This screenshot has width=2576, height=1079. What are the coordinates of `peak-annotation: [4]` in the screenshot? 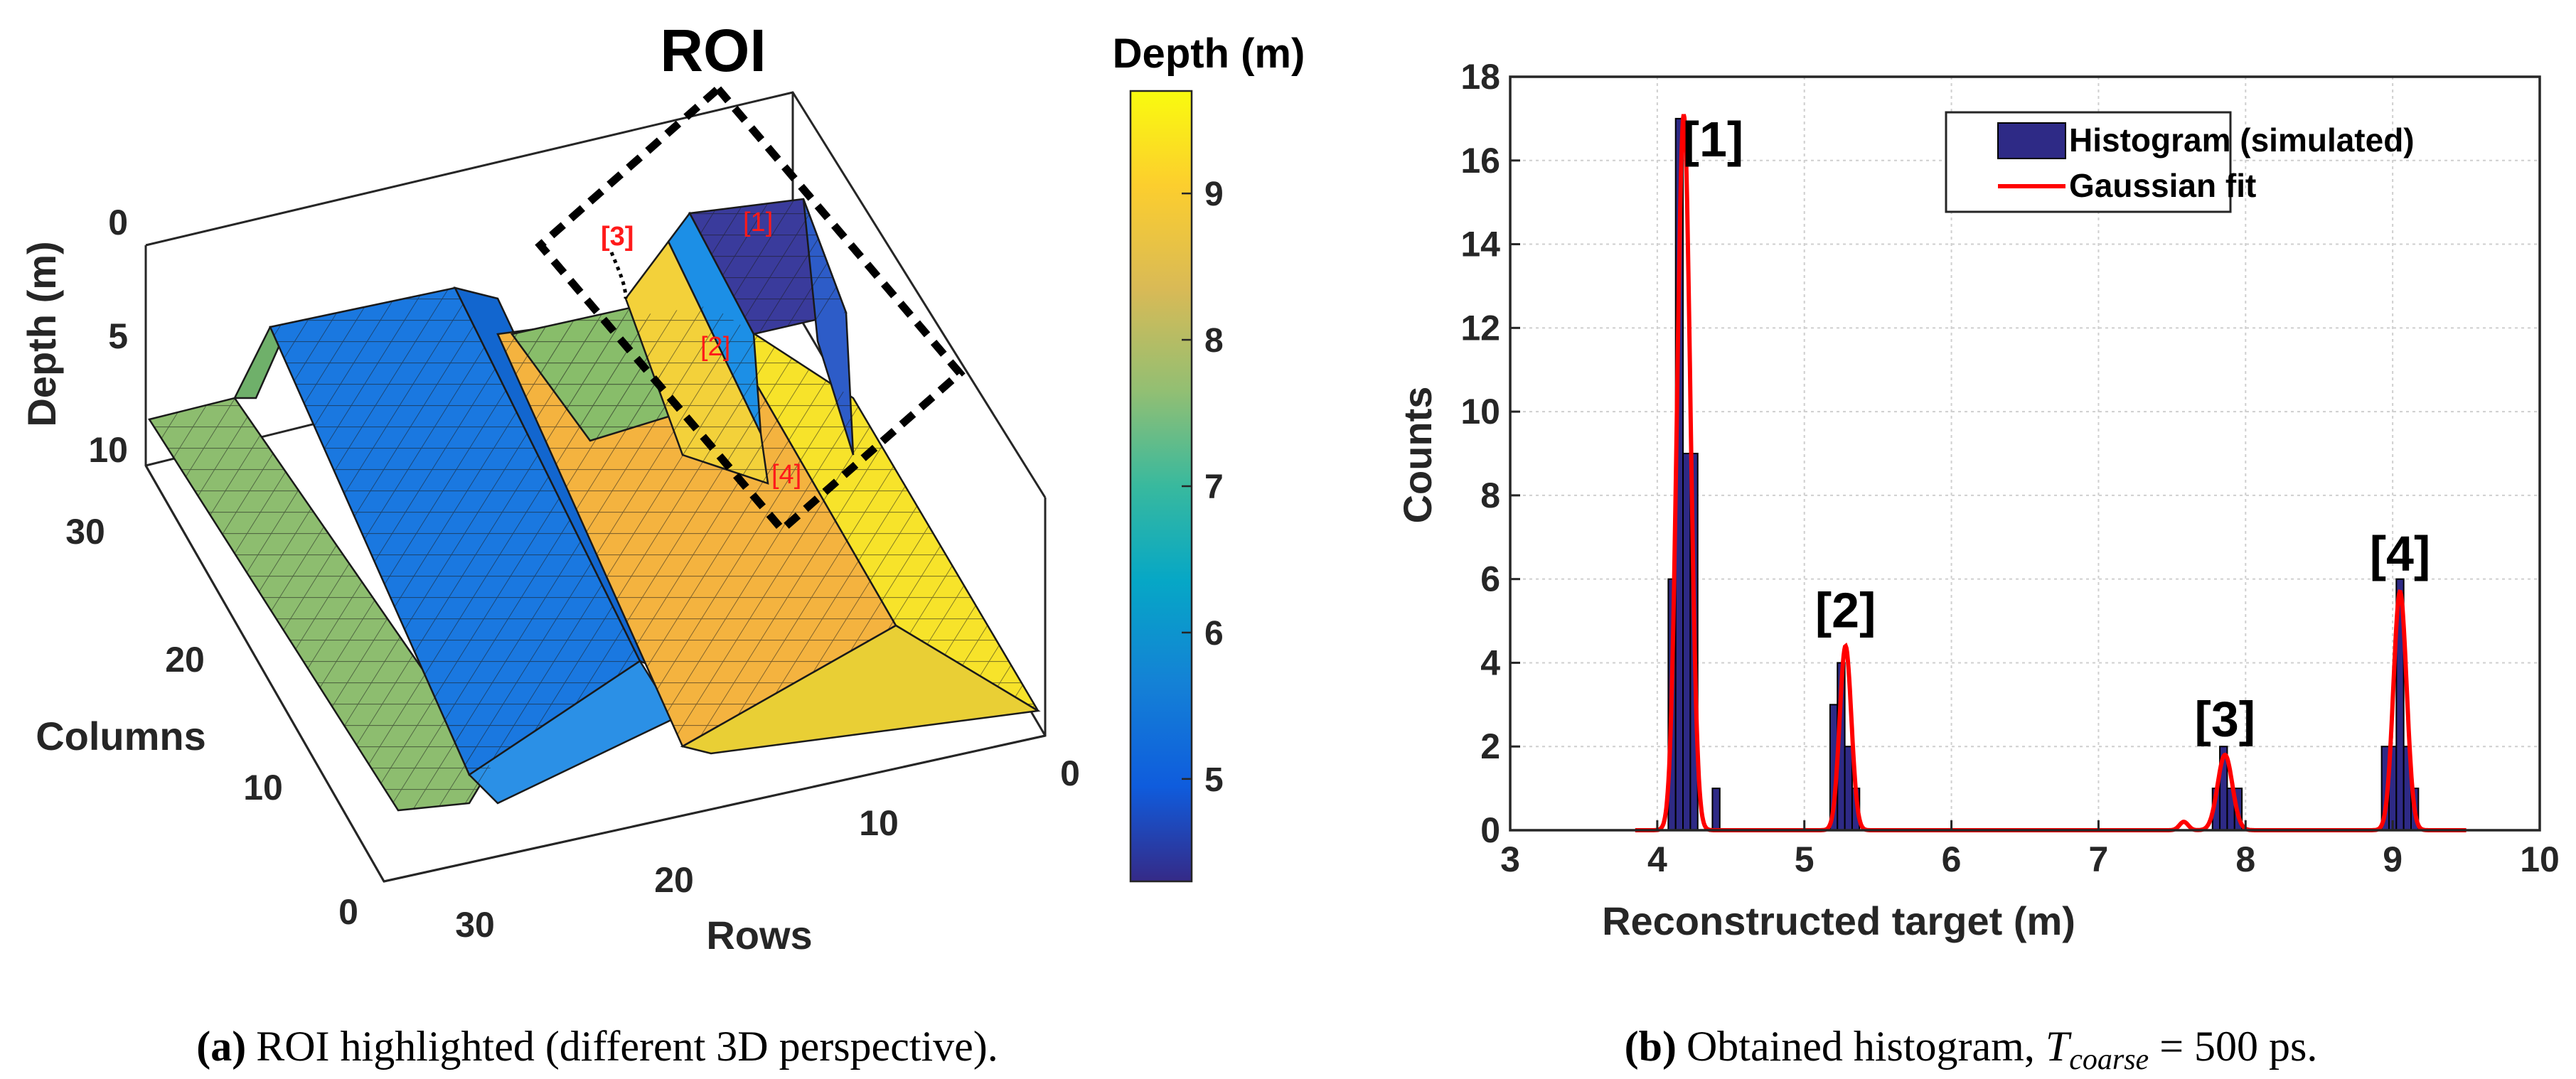 It's located at (2401, 553).